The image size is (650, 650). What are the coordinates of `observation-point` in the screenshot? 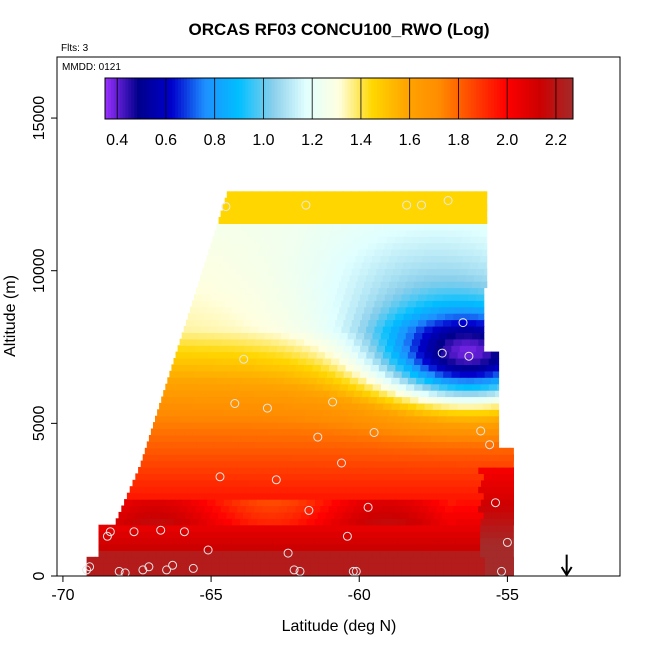 It's located at (495, 503).